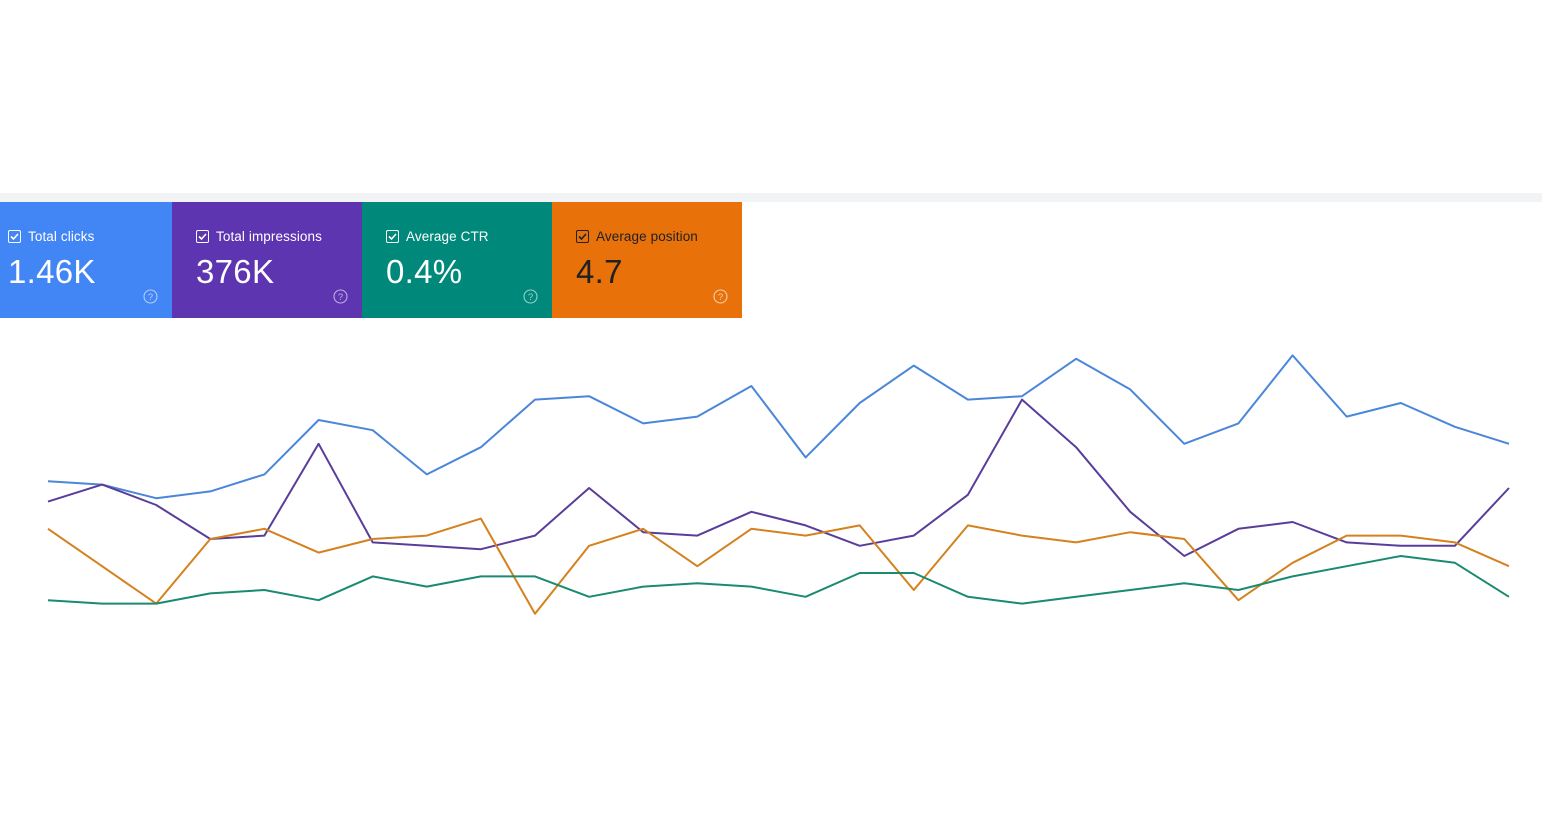  What do you see at coordinates (61, 236) in the screenshot?
I see `metric-label: Total clicks` at bounding box center [61, 236].